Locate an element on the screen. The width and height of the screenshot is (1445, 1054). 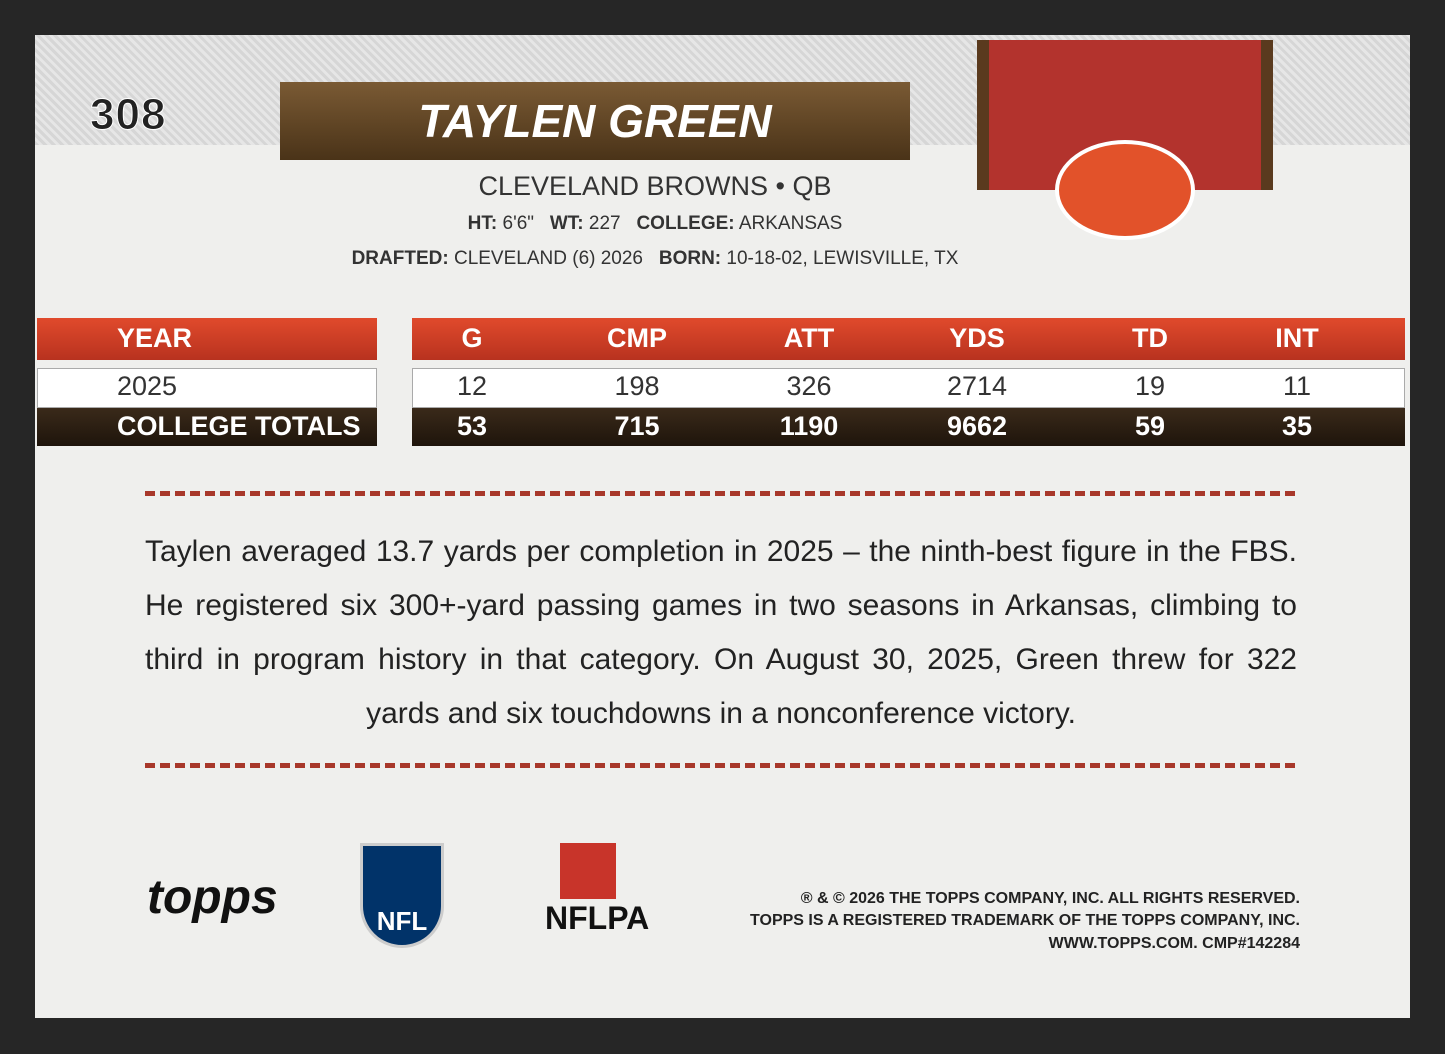
table-cell: COLLEGE TOTALS is located at coordinates (239, 426).